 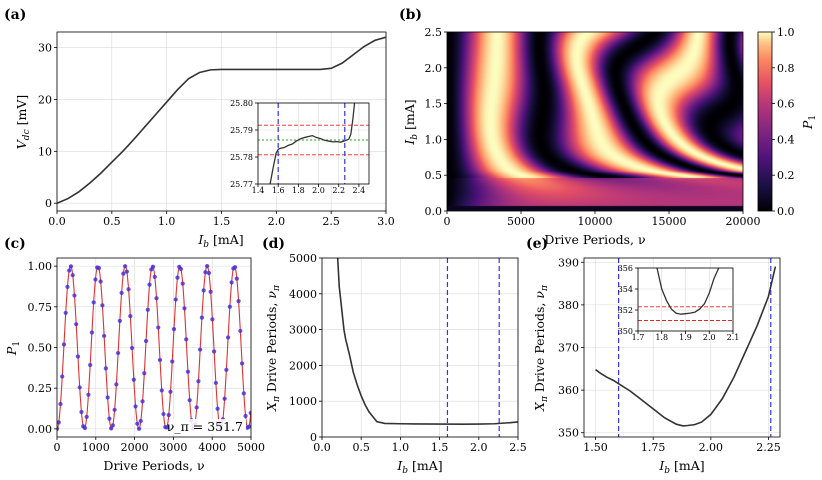 I want to click on panel-c-xlabel: Drive Periods, ν, so click(x=153, y=465).